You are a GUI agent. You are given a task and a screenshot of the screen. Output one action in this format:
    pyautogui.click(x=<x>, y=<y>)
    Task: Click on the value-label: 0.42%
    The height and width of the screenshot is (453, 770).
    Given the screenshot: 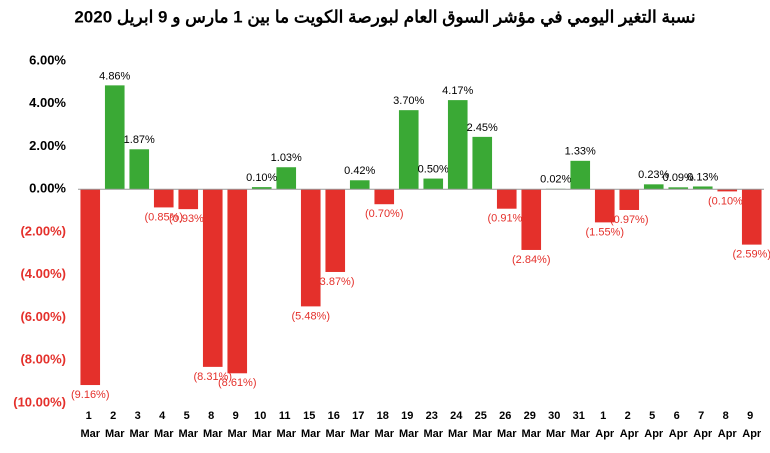 What is the action you would take?
    pyautogui.click(x=359, y=171)
    